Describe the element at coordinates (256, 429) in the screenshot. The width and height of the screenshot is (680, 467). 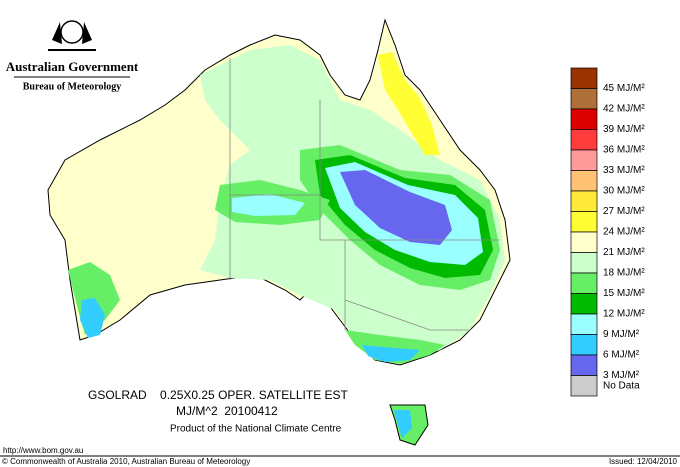
I see `centre: Product of the National Climate Centre` at that location.